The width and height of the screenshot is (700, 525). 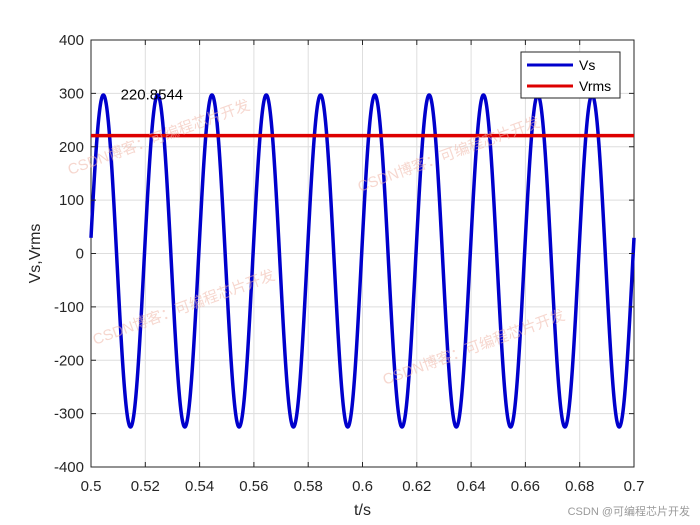 I want to click on x-tick-label: 0.54, so click(x=199, y=486).